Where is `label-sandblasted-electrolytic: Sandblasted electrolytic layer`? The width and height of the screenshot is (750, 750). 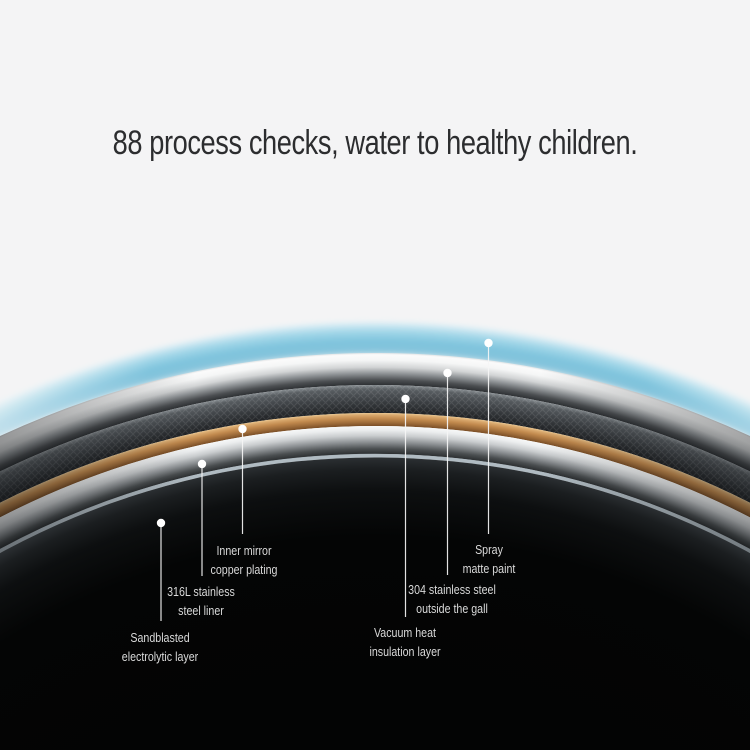
label-sandblasted-electrolytic: Sandblasted electrolytic layer is located at coordinates (160, 647).